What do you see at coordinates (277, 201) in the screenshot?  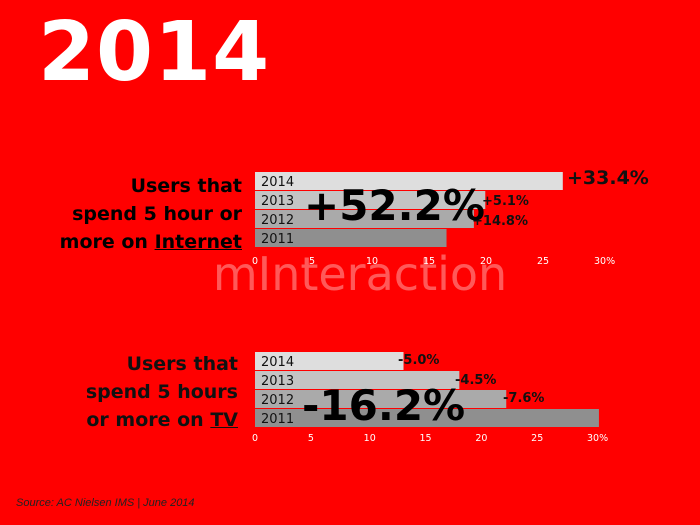 I see `internet-bar-label-2013: 2013` at bounding box center [277, 201].